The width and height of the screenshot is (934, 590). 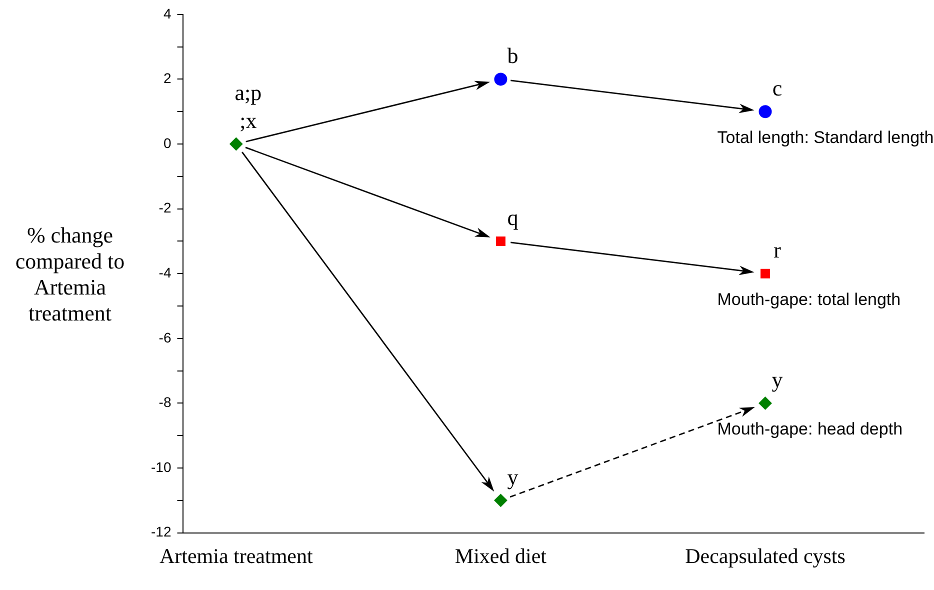 What do you see at coordinates (161, 532) in the screenshot?
I see `y-tick-label: -12` at bounding box center [161, 532].